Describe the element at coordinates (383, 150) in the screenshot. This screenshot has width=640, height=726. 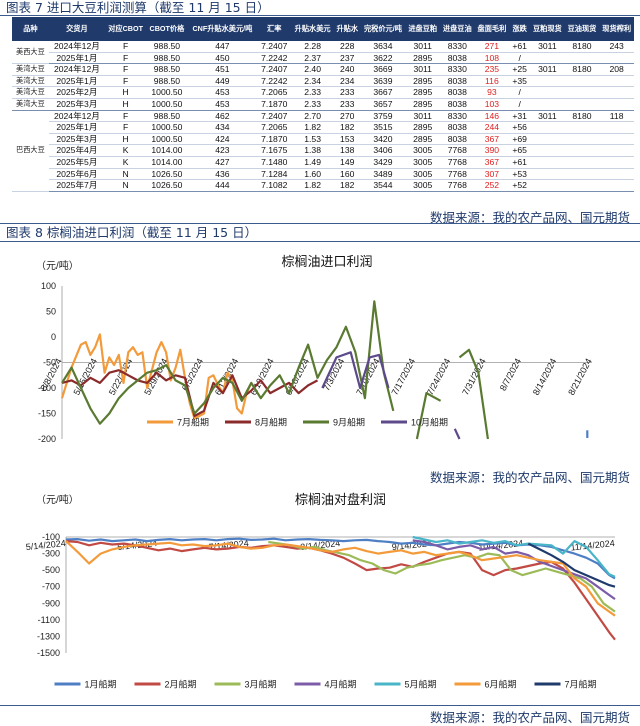
I see `table-cell: 3406` at that location.